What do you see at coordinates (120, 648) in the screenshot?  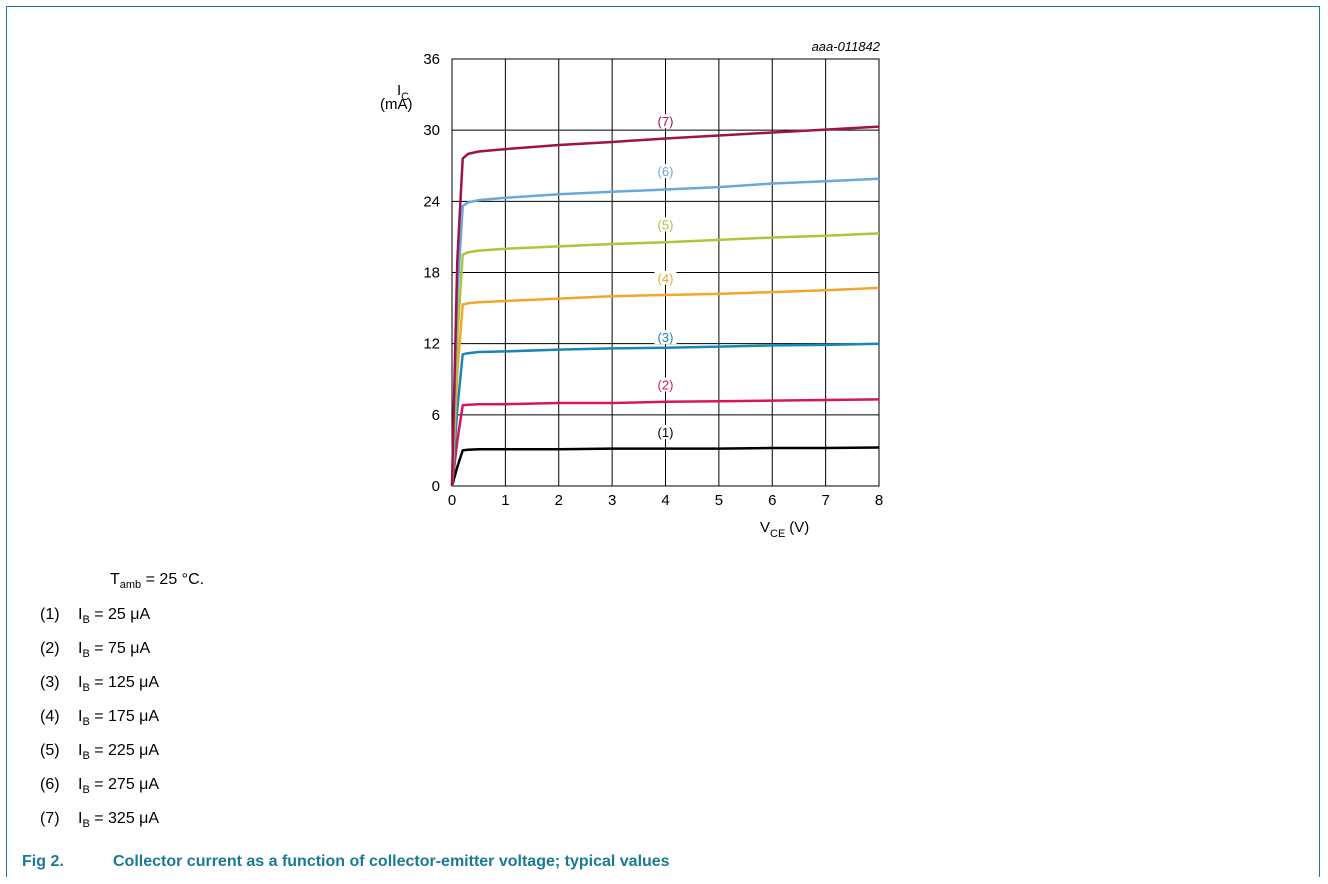 I see `note-value: = 75 μA` at bounding box center [120, 648].